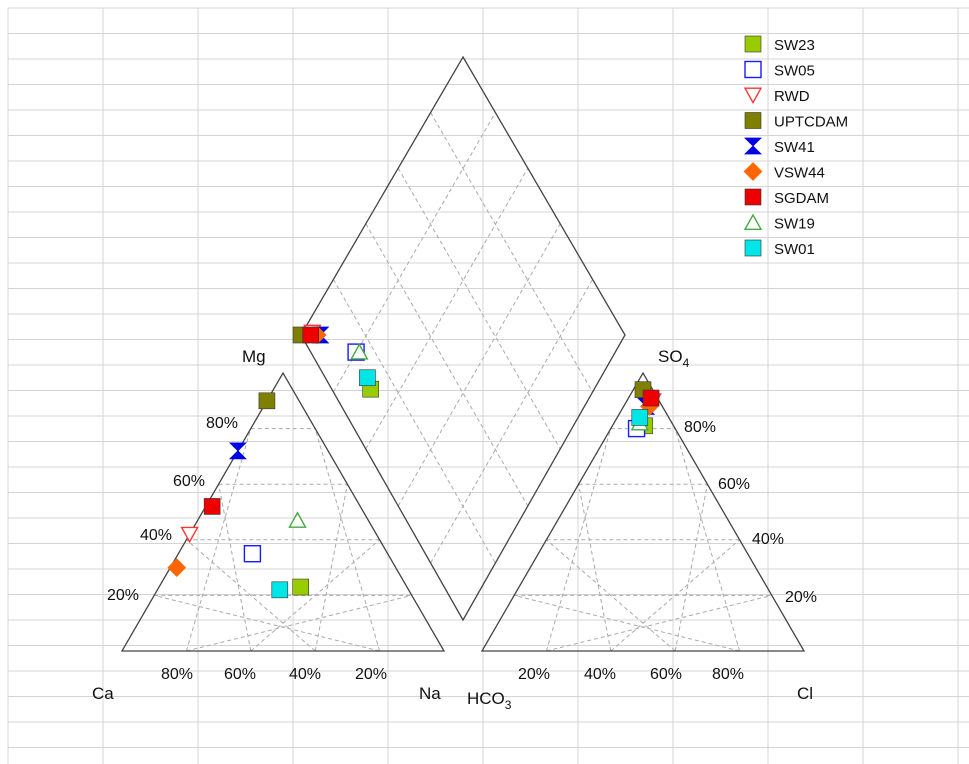 This screenshot has width=969, height=764. What do you see at coordinates (367, 378) in the screenshot?
I see `diamond-point-sw01` at bounding box center [367, 378].